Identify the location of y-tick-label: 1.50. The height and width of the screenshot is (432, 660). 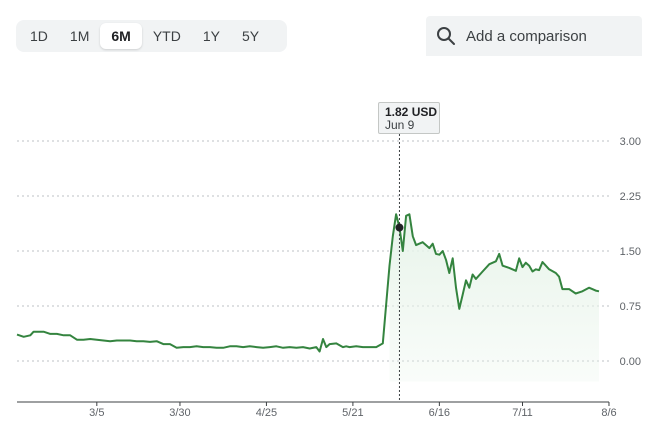
(630, 252).